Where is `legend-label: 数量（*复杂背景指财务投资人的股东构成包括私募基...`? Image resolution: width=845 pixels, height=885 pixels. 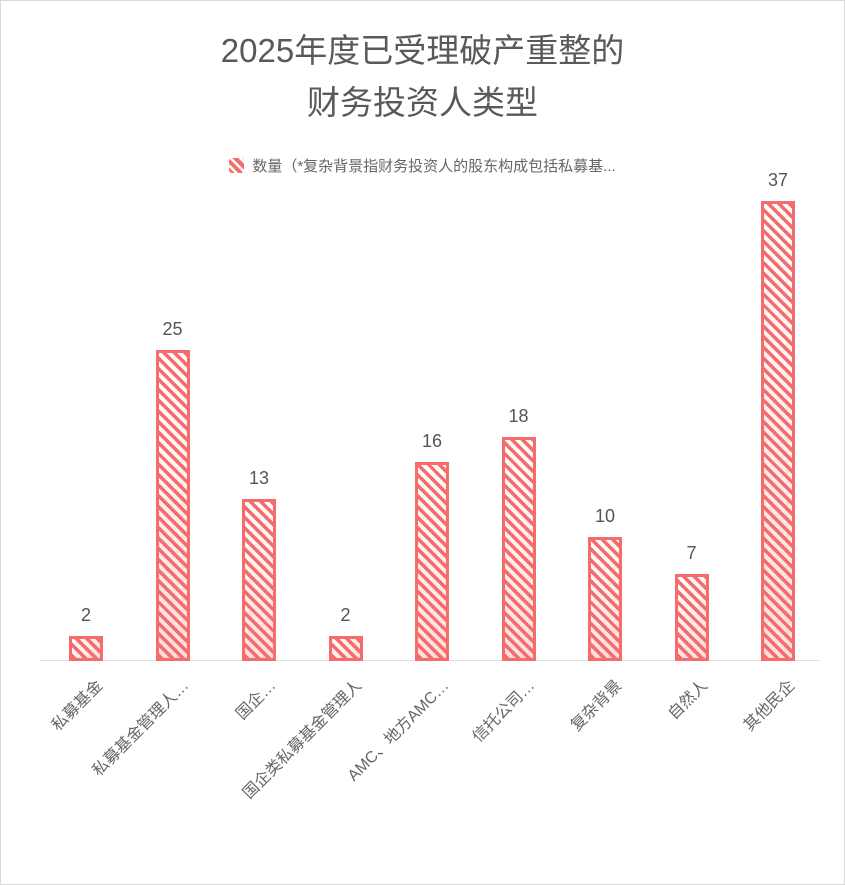
legend-label: 数量（*复杂背景指财务投资人的股东构成包括私募基... is located at coordinates (434, 166).